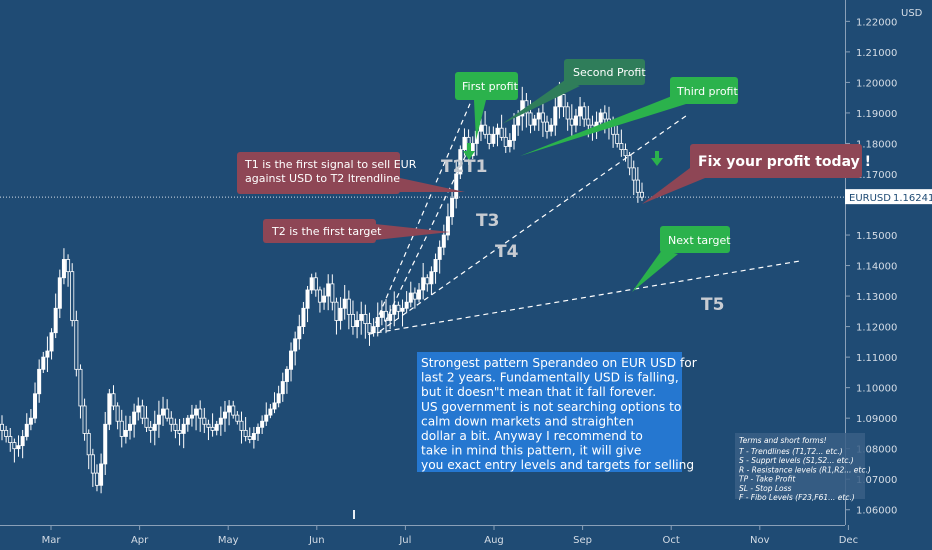 Image resolution: width=932 pixels, height=550 pixels. Describe the element at coordinates (681, 259) in the screenshot. I see `callout-next-target: Next target` at that location.